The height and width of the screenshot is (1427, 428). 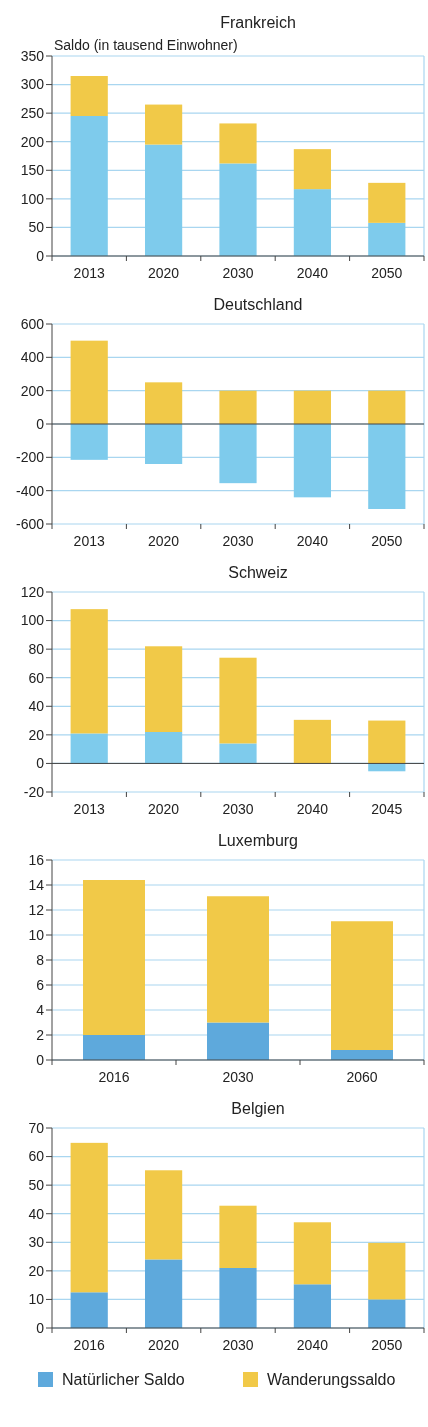 I want to click on y-tick-label: -600, so click(x=30, y=523).